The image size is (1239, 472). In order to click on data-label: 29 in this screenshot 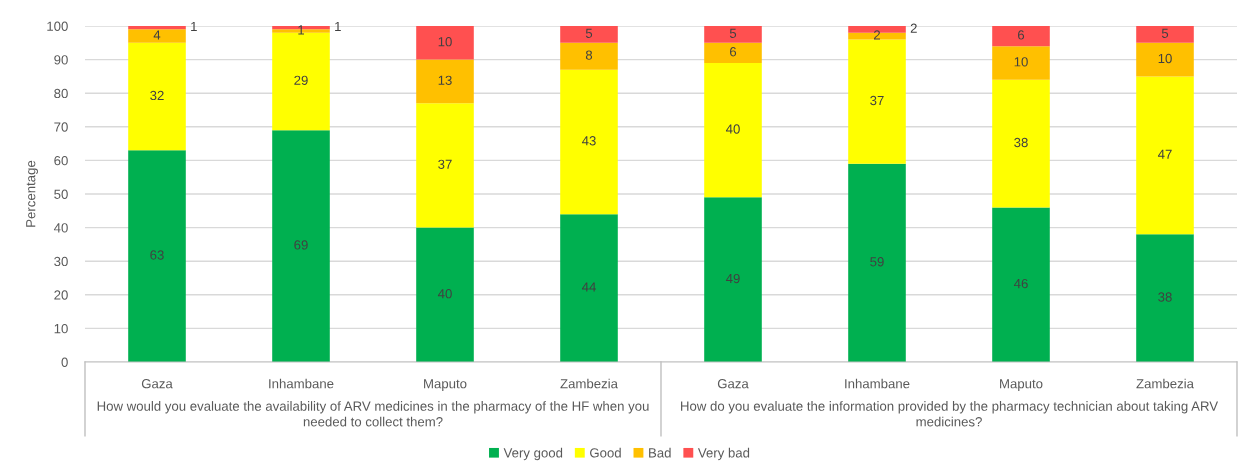, I will do `click(301, 80)`.